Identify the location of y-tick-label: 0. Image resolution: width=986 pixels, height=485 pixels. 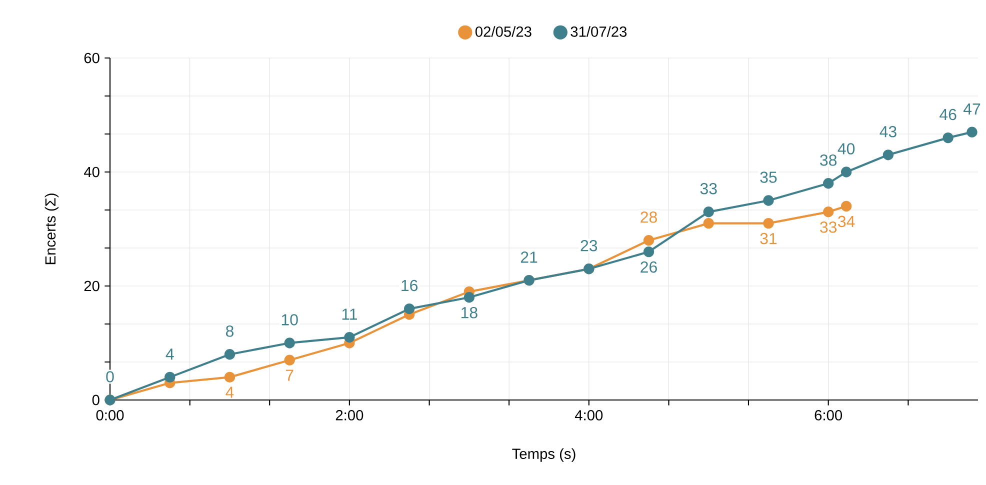
(96, 400).